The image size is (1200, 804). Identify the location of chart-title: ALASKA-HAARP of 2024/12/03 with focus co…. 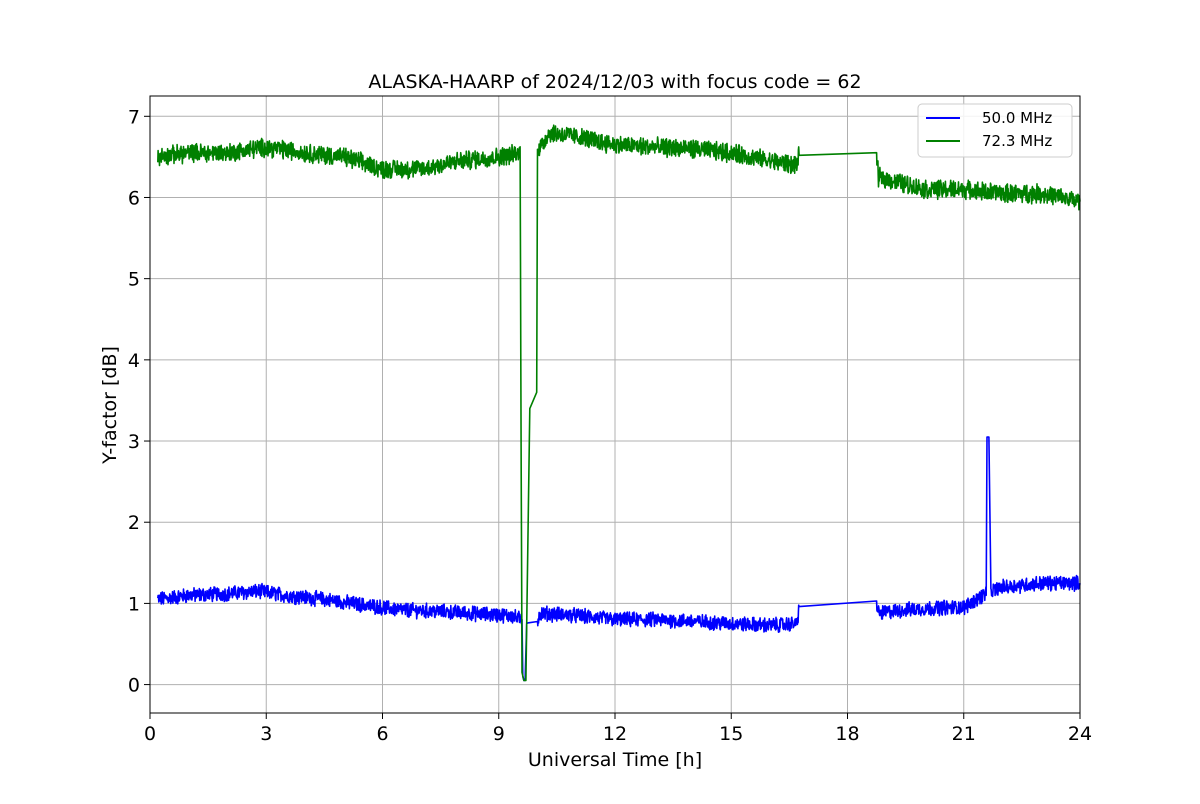
(614, 82).